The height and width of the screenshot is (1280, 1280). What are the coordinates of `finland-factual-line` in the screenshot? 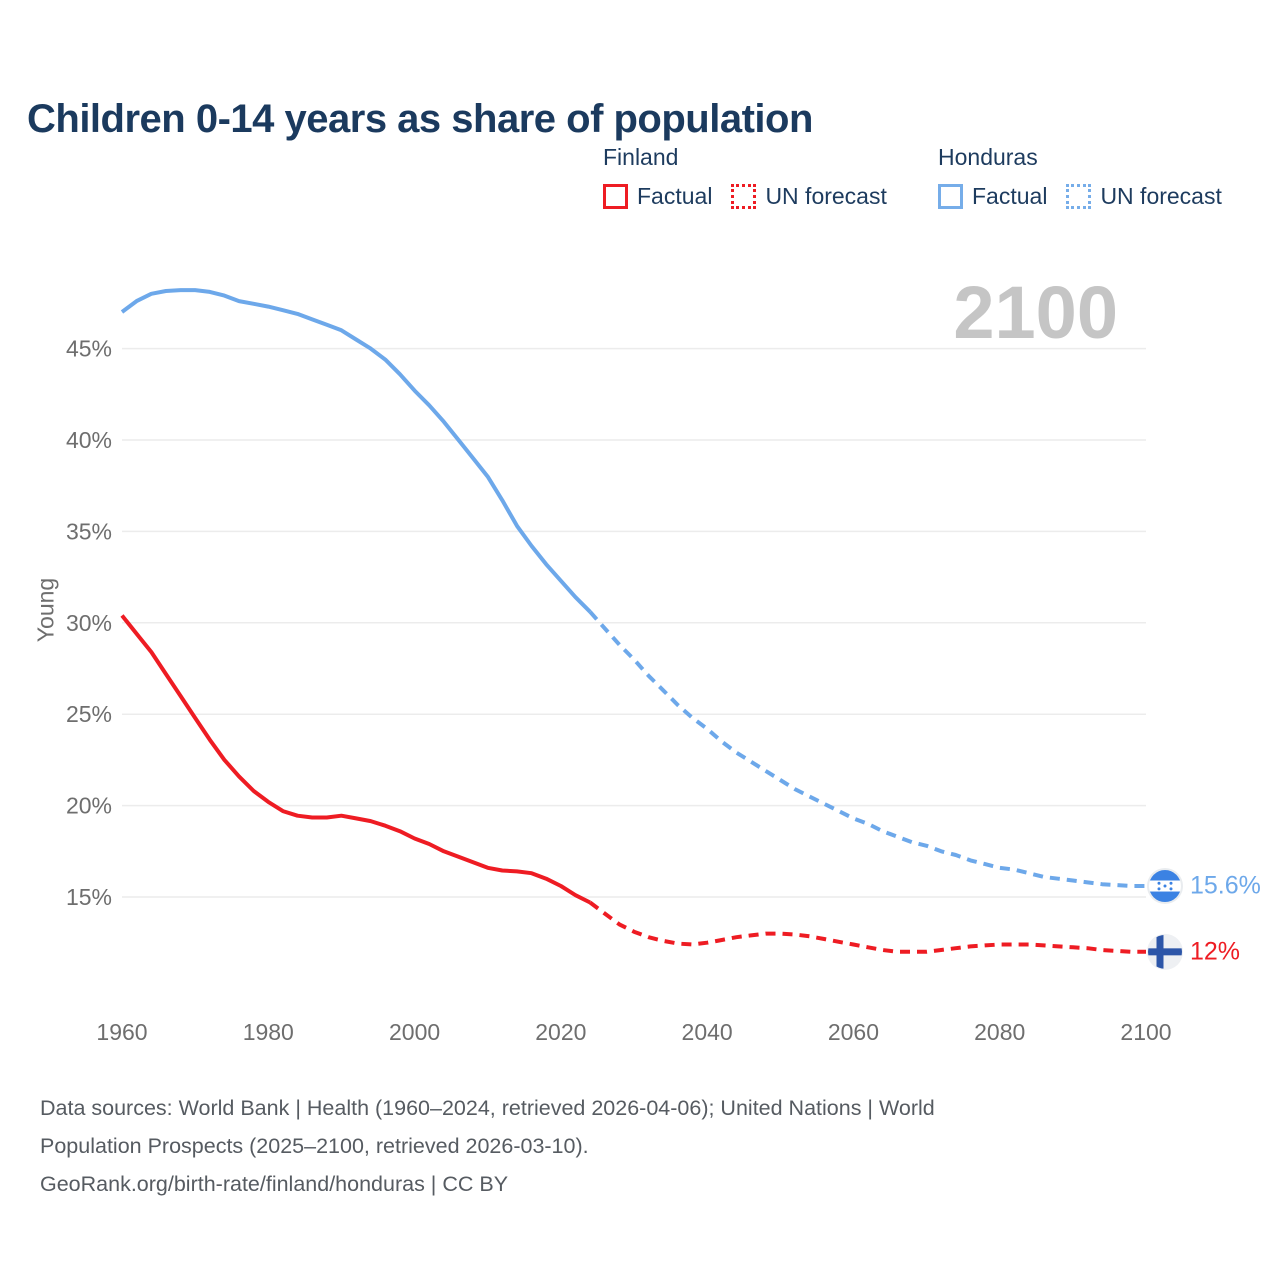 It's located at (355, 759).